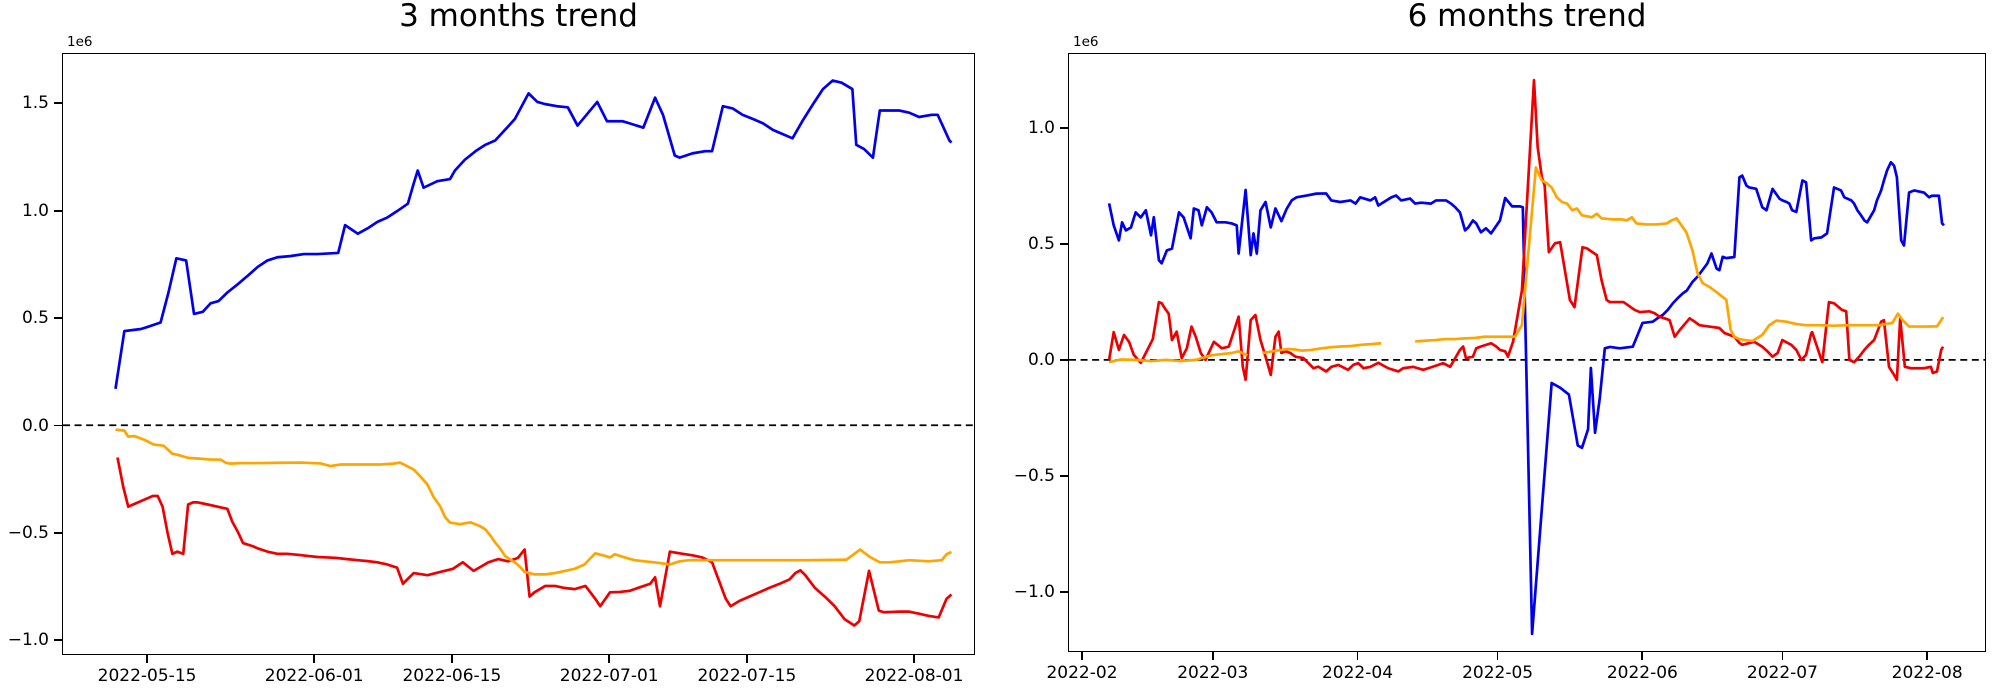 This screenshot has width=2000, height=700. What do you see at coordinates (1642, 673) in the screenshot?
I see `x-tick-label: 2022-06` at bounding box center [1642, 673].